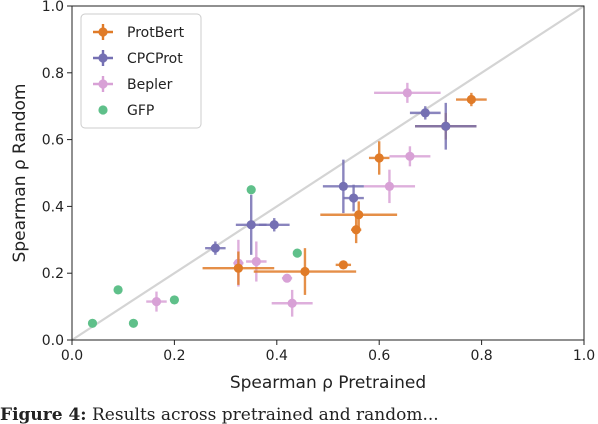 The width and height of the screenshot is (598, 424). What do you see at coordinates (277, 356) in the screenshot?
I see `x-tick-label: 0.4` at bounding box center [277, 356].